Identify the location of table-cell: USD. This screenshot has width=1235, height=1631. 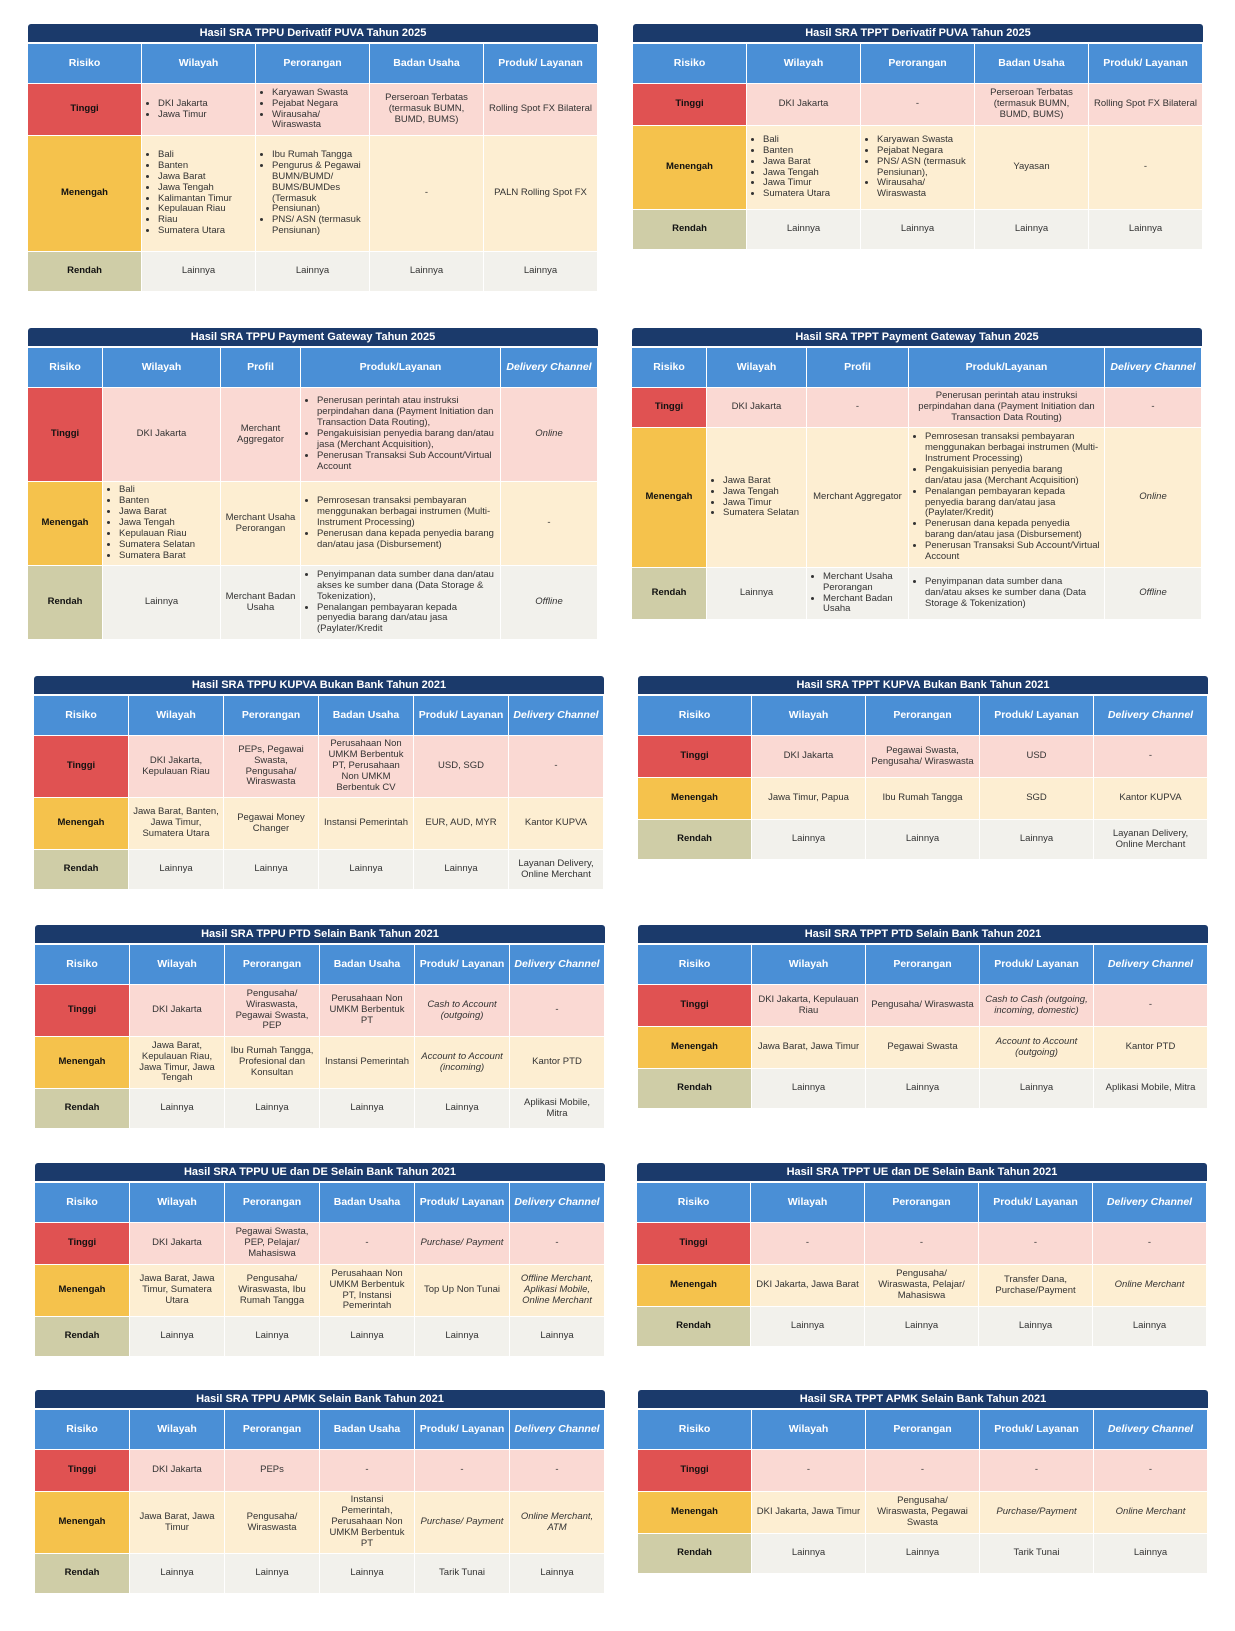
(1037, 757).